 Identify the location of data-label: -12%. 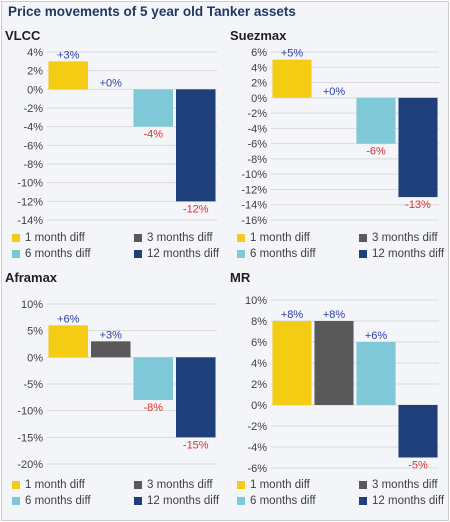
(196, 209).